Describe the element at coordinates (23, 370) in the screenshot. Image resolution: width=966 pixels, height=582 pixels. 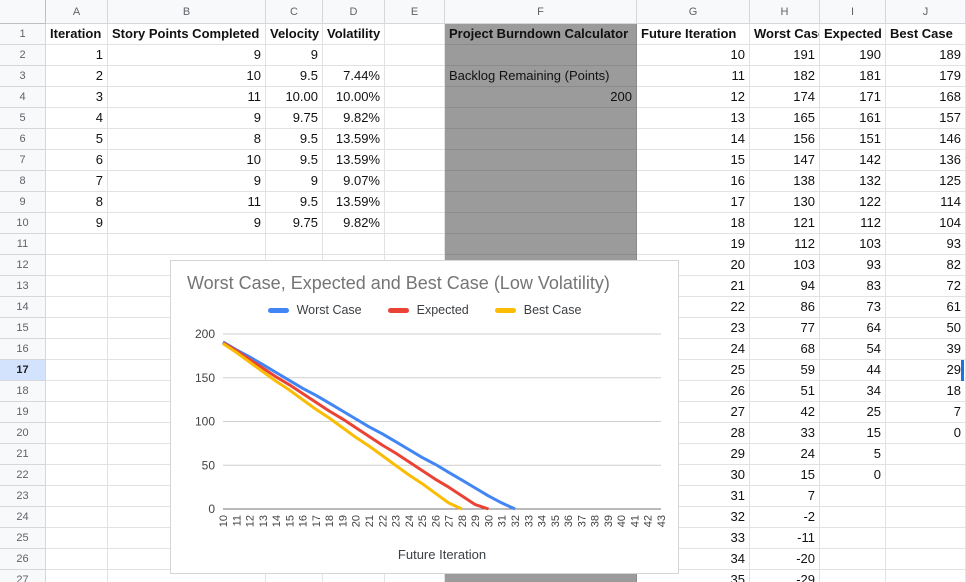
I see `row-header-17: 17` at that location.